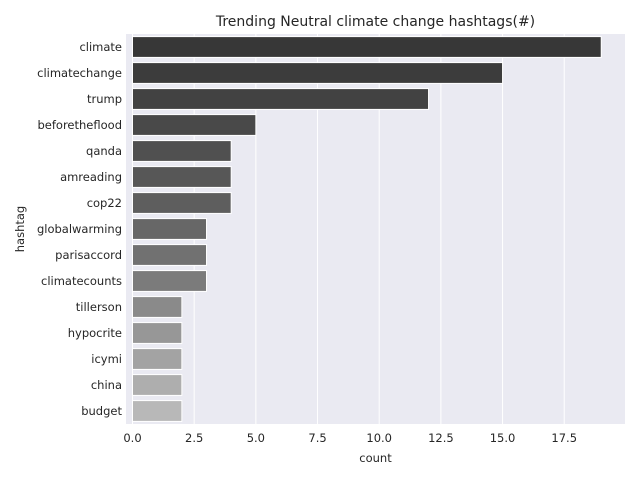 The height and width of the screenshot is (480, 640). I want to click on bar-climate, so click(367, 47).